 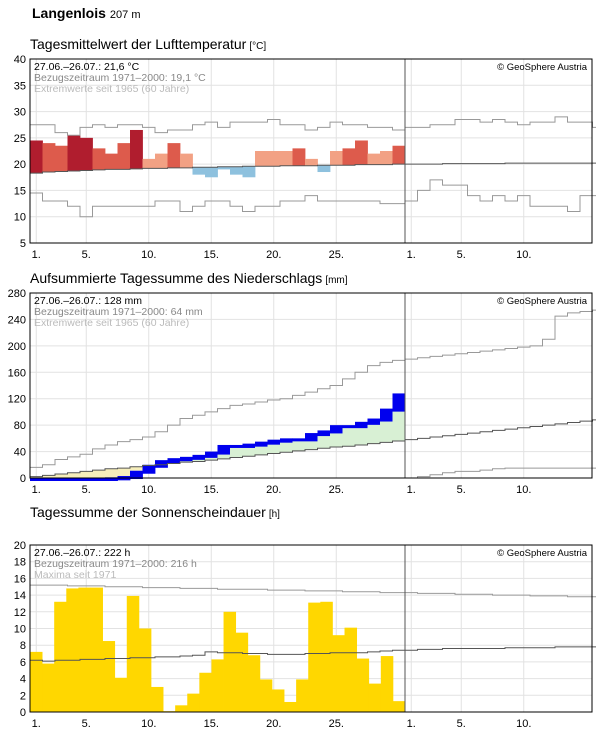 What do you see at coordinates (273, 255) in the screenshot?
I see `x-tick-label: 20.` at bounding box center [273, 255].